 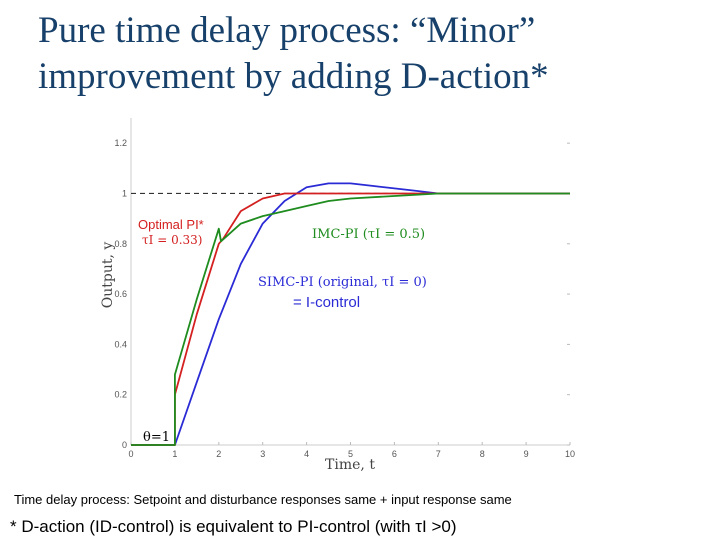 What do you see at coordinates (156, 437) in the screenshot?
I see `annotation-theta: θ=1` at bounding box center [156, 437].